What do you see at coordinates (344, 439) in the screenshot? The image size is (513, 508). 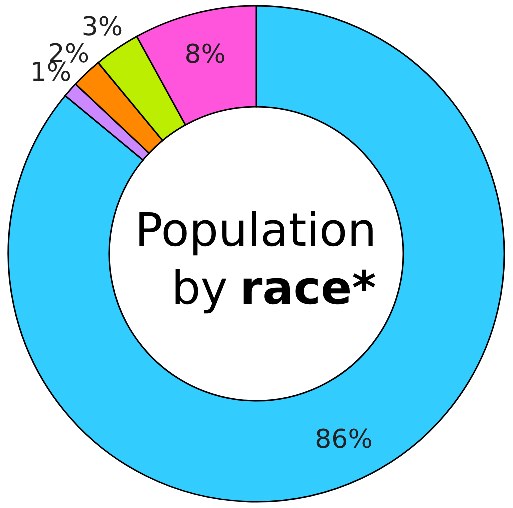 I see `data-label: 86%` at bounding box center [344, 439].